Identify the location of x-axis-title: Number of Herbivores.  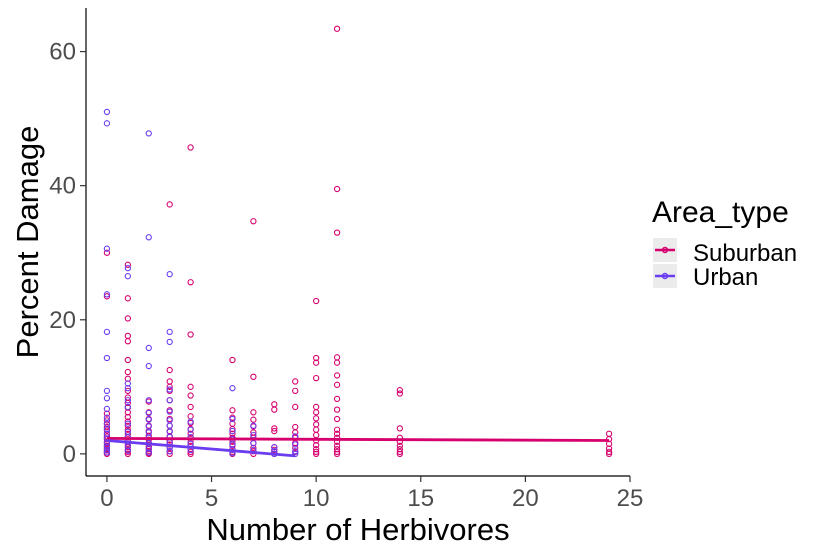
(357, 529).